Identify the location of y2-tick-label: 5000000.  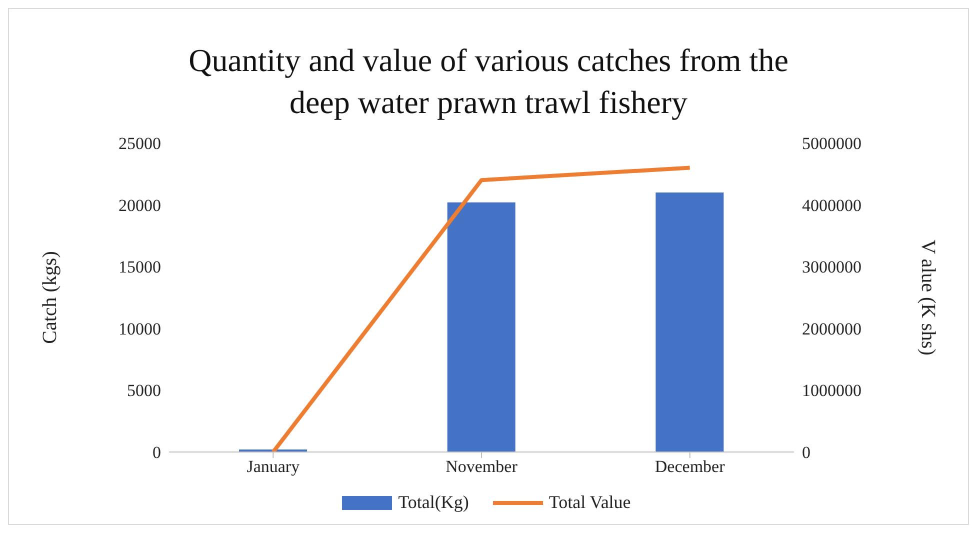
(832, 144).